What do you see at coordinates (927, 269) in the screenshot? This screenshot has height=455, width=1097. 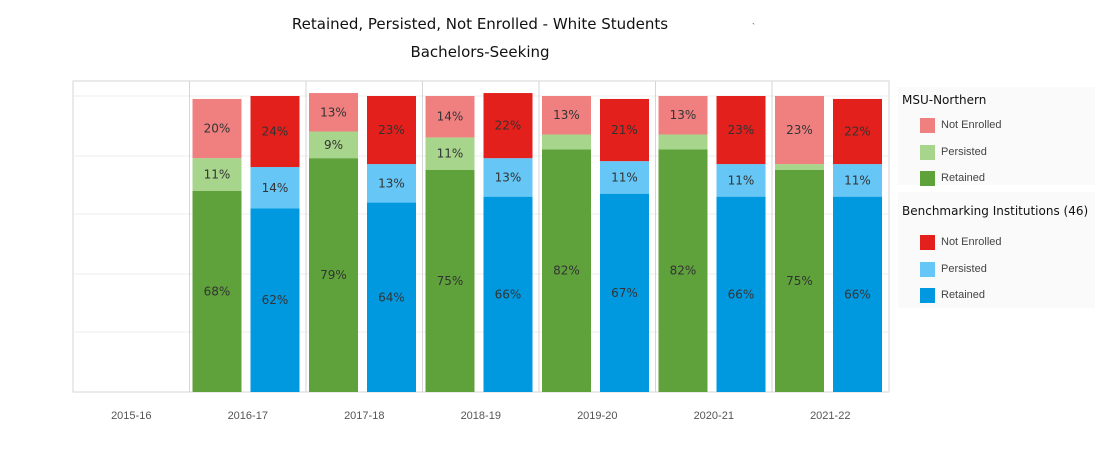 I see `legend-swatch-bench-persisted` at bounding box center [927, 269].